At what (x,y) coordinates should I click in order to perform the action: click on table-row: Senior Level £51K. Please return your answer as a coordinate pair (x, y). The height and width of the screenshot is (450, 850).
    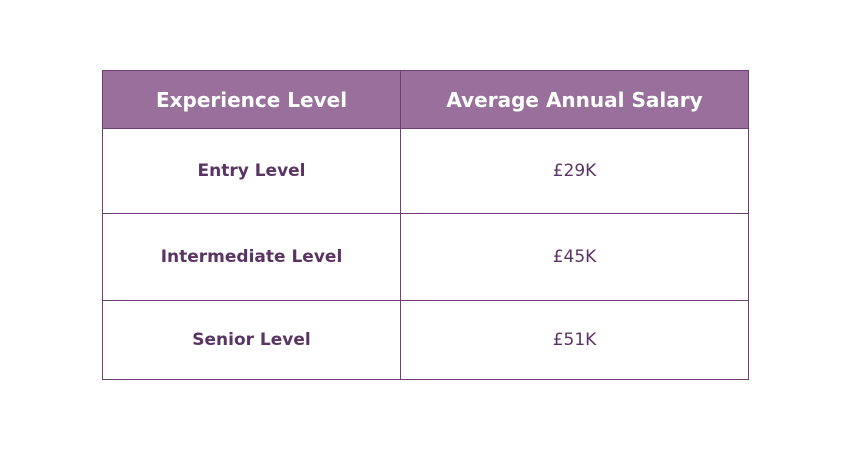
    Looking at the image, I should click on (425, 340).